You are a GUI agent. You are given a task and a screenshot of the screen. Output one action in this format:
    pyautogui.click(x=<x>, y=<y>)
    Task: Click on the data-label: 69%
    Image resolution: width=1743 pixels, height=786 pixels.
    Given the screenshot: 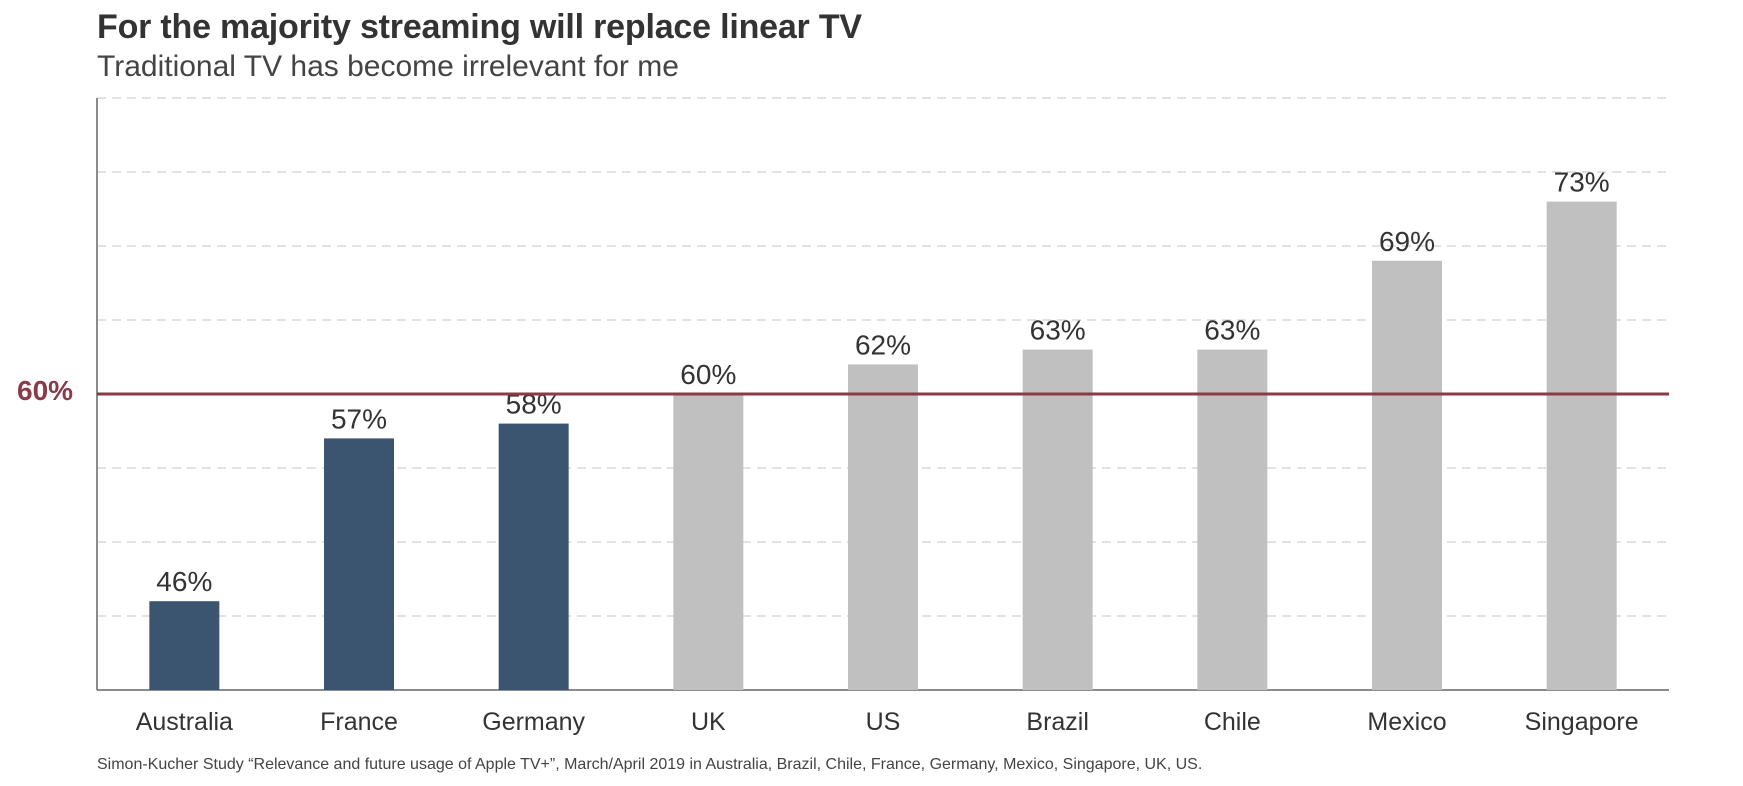 What is the action you would take?
    pyautogui.click(x=1407, y=241)
    